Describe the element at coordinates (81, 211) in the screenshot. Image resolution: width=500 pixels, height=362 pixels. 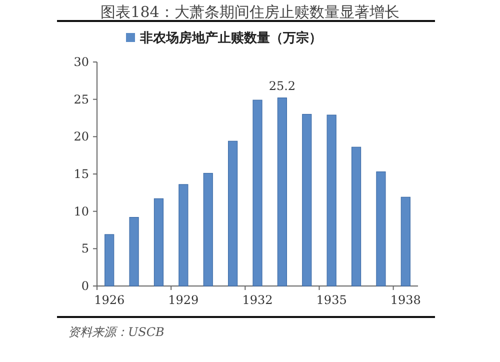
I see `y-tick-label: 10` at that location.